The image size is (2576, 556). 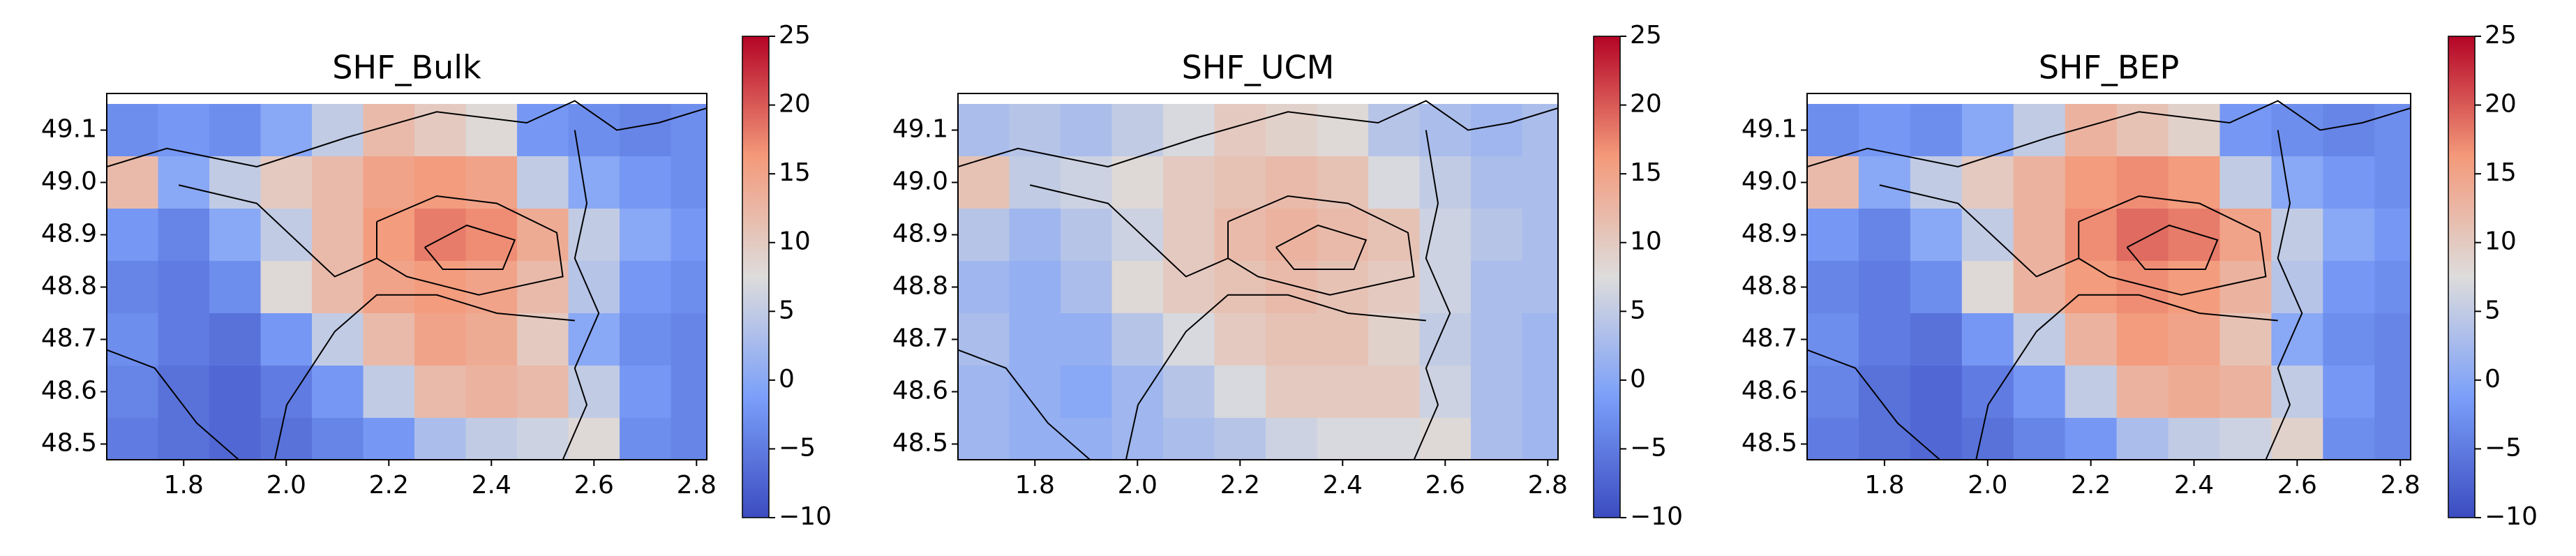 I want to click on chart-title: SHF_UCM, so click(x=1258, y=68).